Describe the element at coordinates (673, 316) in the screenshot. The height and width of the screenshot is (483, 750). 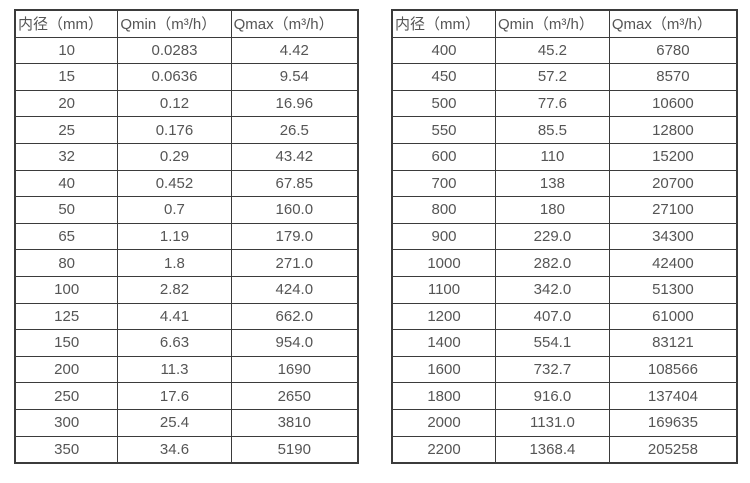
I see `cell: 61000` at that location.